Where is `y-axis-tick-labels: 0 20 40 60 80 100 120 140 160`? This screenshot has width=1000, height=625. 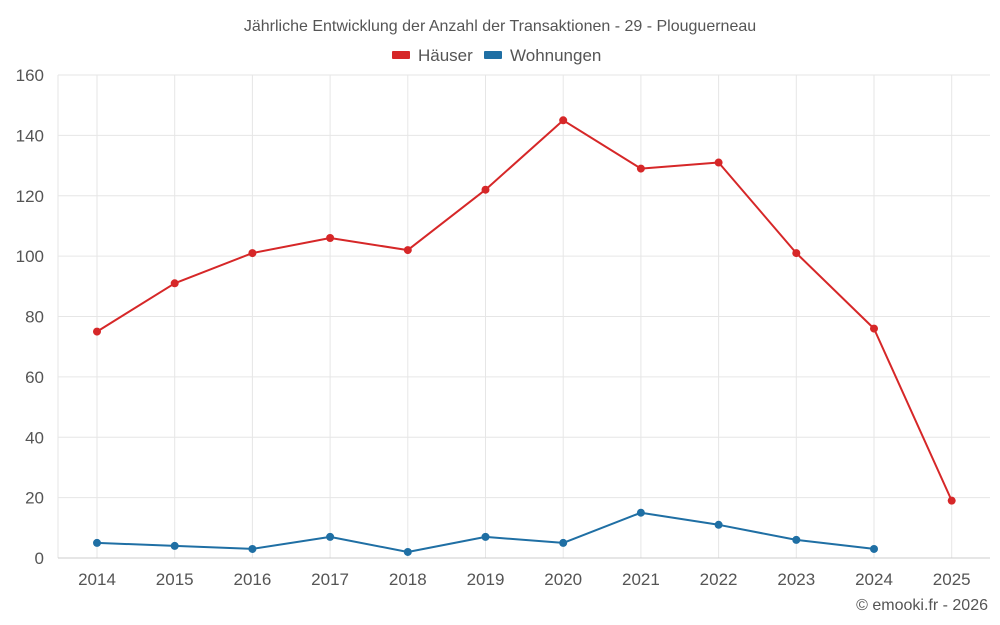 y-axis-tick-labels: 0 20 40 60 80 100 120 140 160 is located at coordinates (30, 317).